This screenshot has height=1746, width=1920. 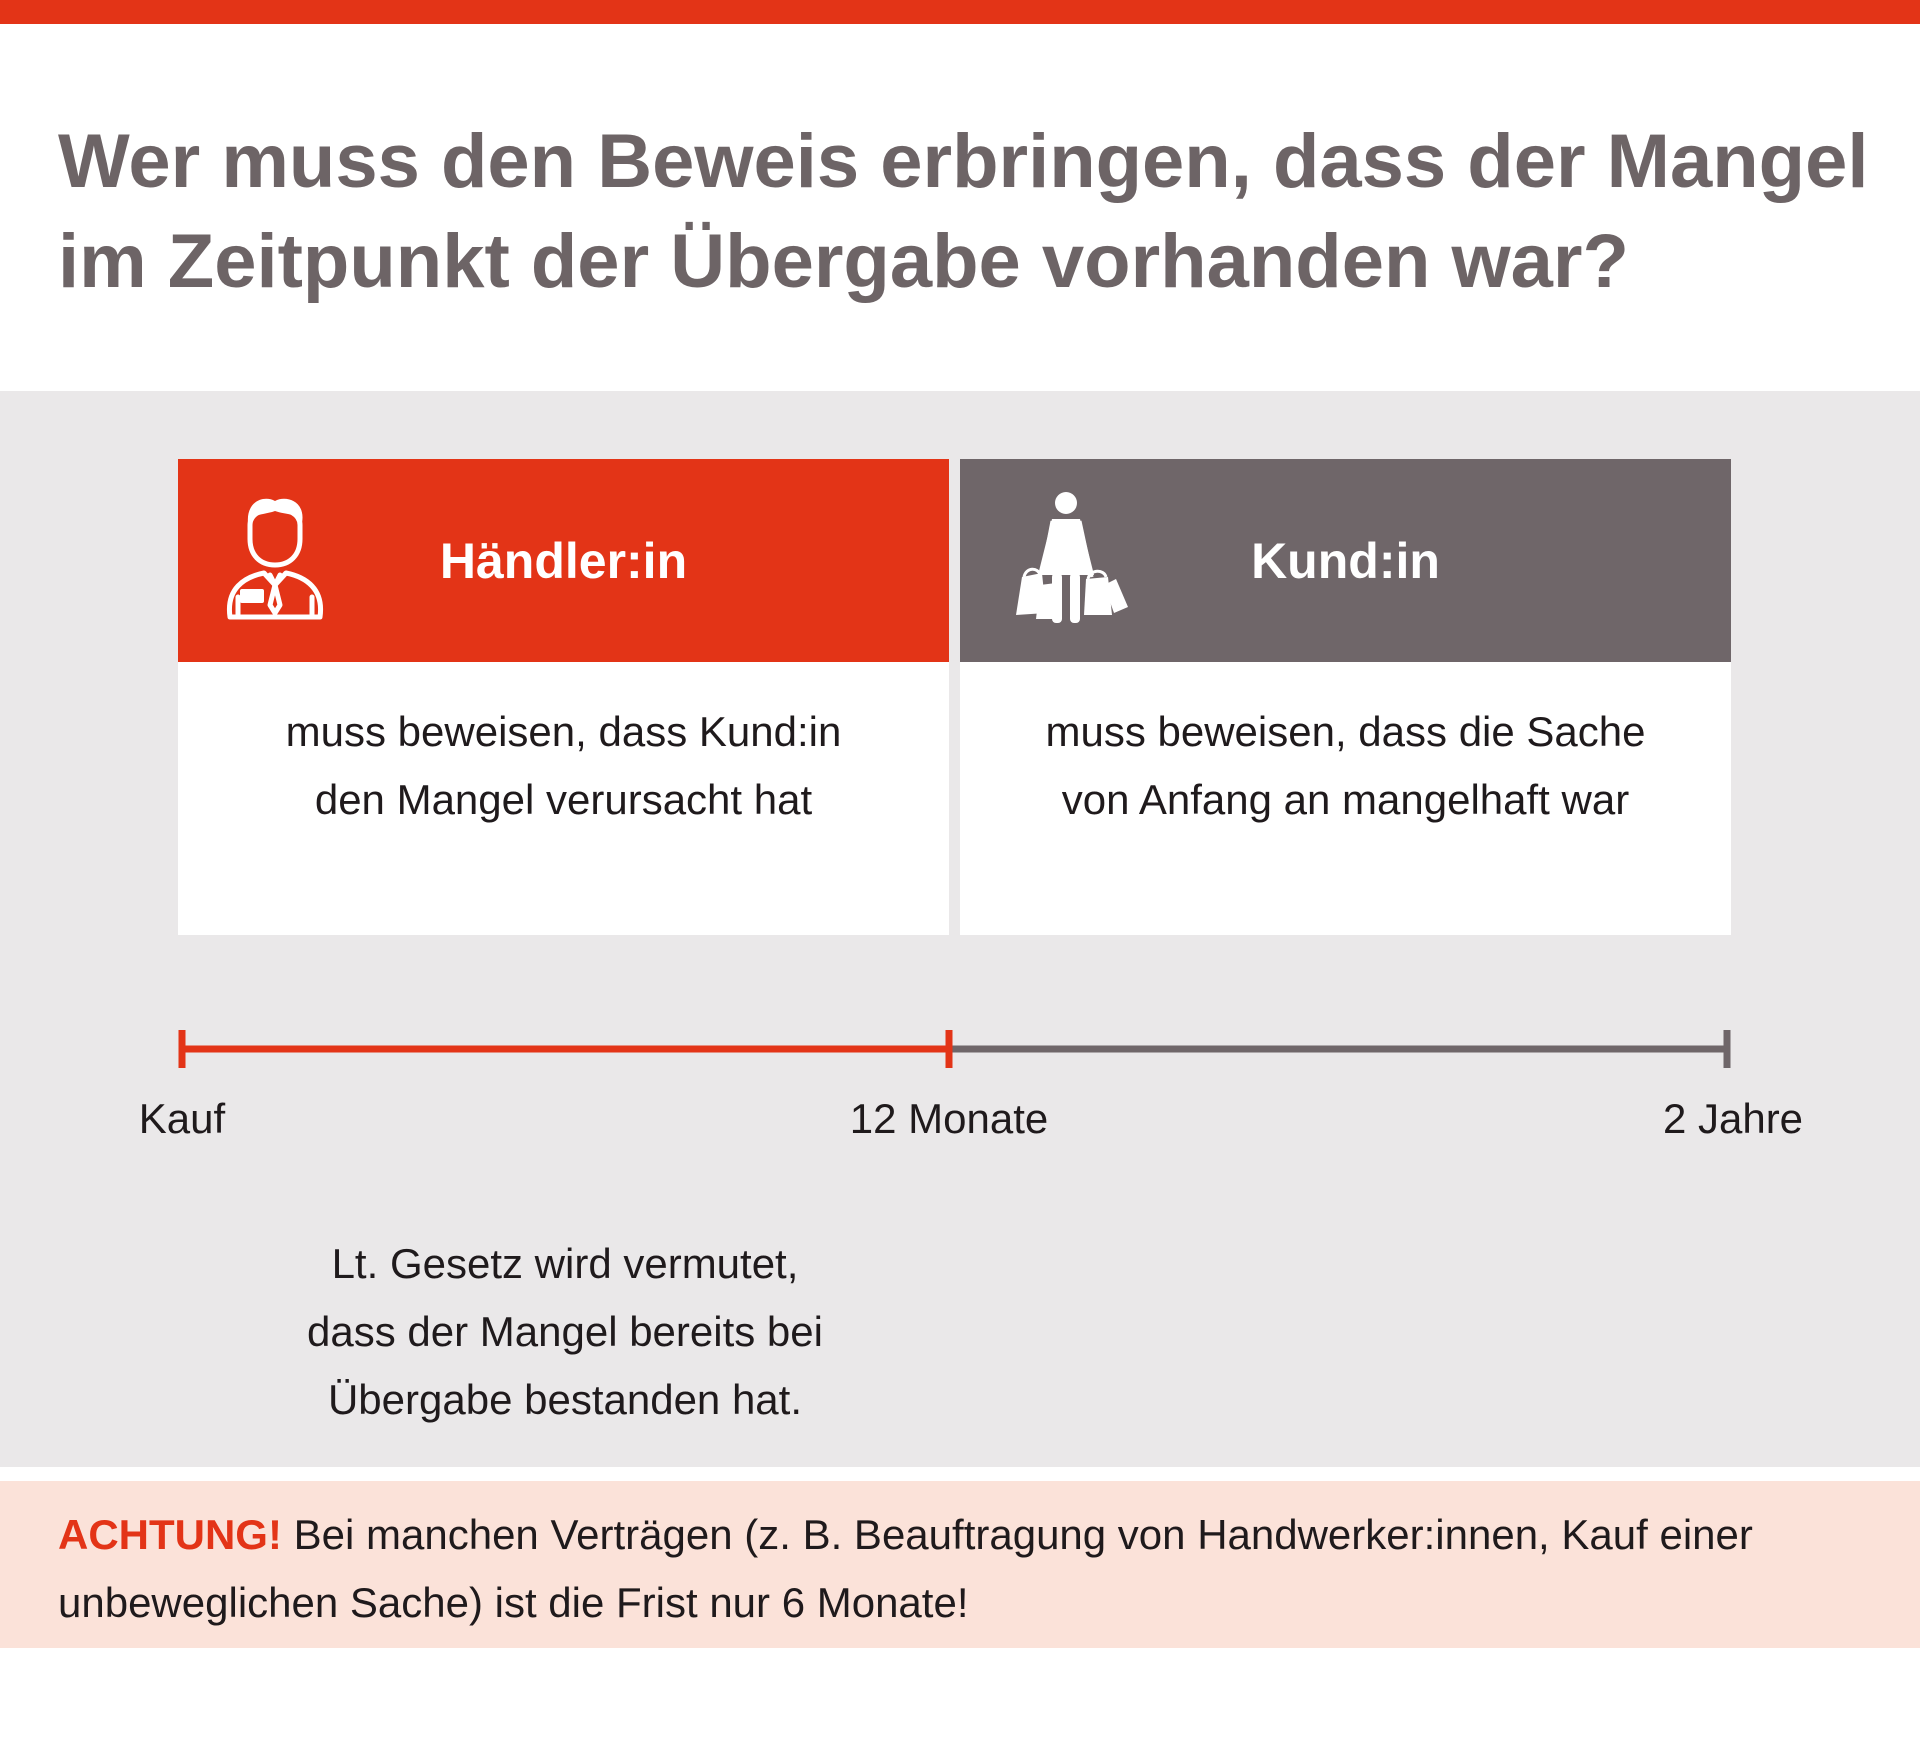 I want to click on card-header-customer: Kund:in, so click(x=1345, y=560).